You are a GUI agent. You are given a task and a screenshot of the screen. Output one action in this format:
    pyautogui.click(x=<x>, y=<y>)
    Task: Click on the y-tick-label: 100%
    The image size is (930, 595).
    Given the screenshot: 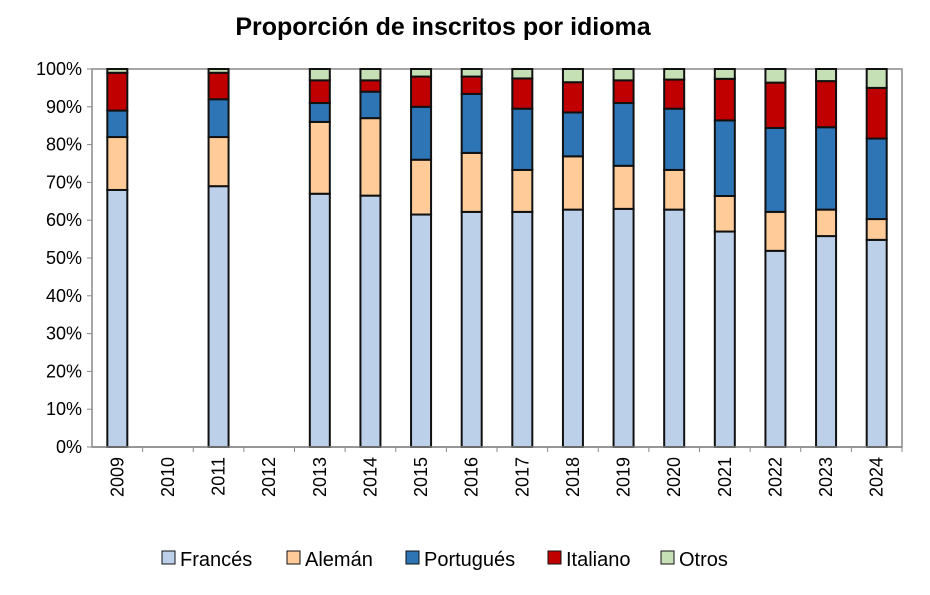 What is the action you would take?
    pyautogui.click(x=59, y=69)
    